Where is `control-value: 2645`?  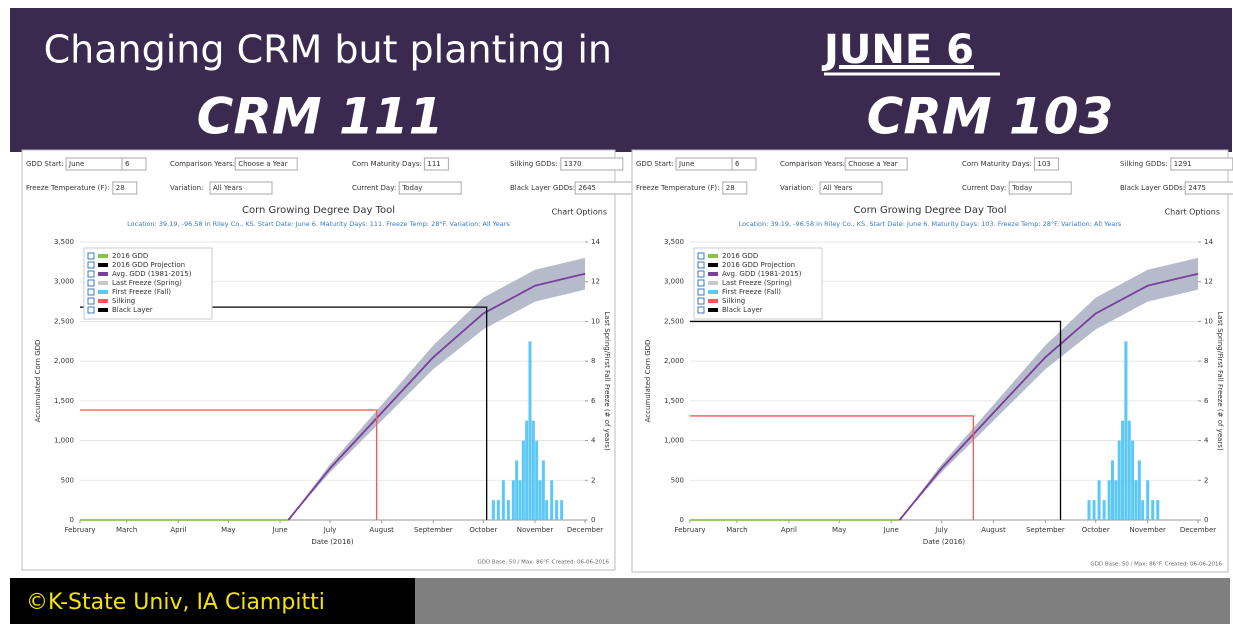 control-value: 2645 is located at coordinates (587, 188).